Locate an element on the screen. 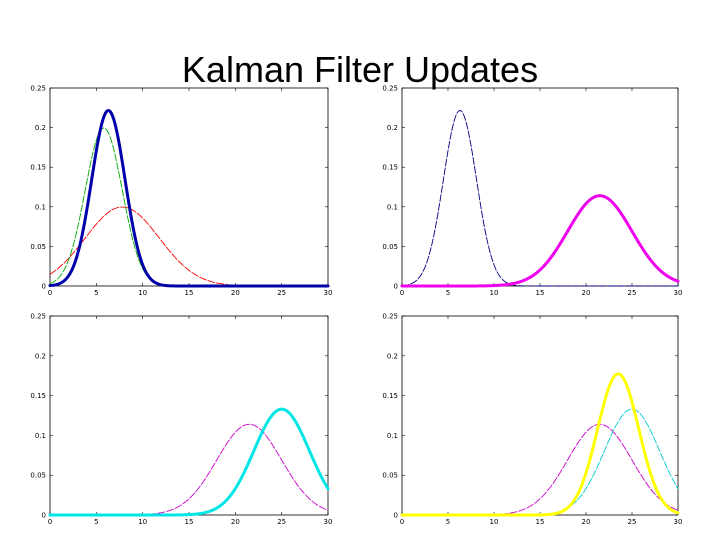 The image size is (720, 540). slide-title: Kalman Filter Updates is located at coordinates (360, 69).